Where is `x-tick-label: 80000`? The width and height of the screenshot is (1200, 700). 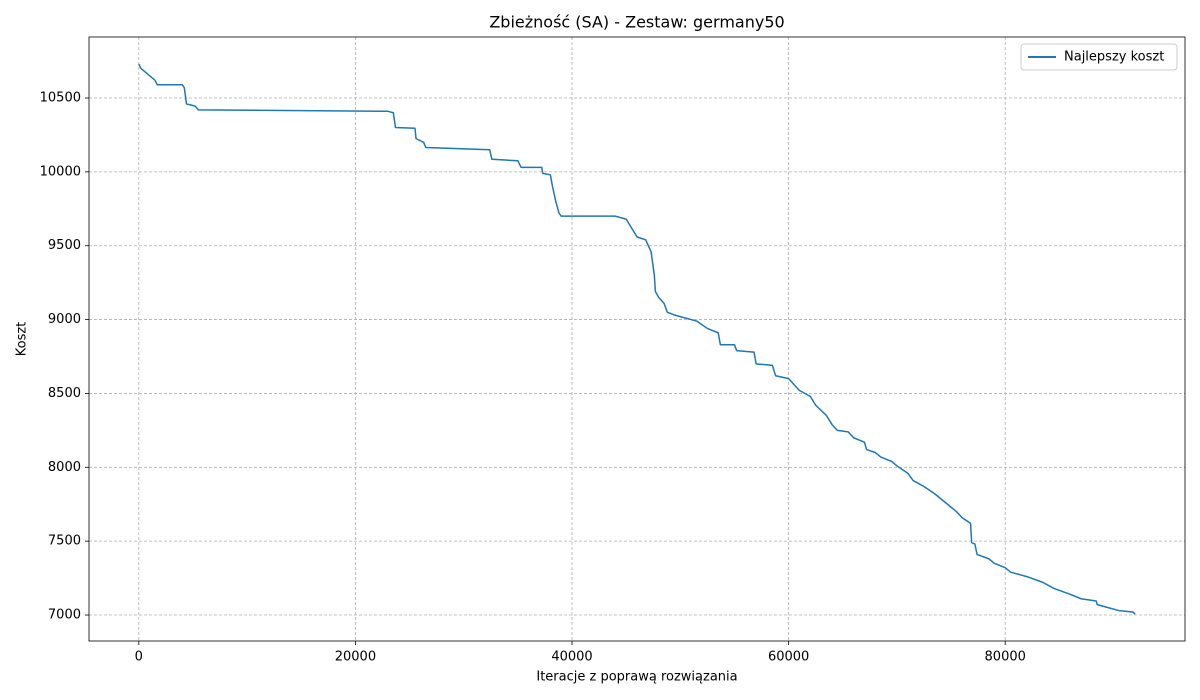
x-tick-label: 80000 is located at coordinates (1005, 657).